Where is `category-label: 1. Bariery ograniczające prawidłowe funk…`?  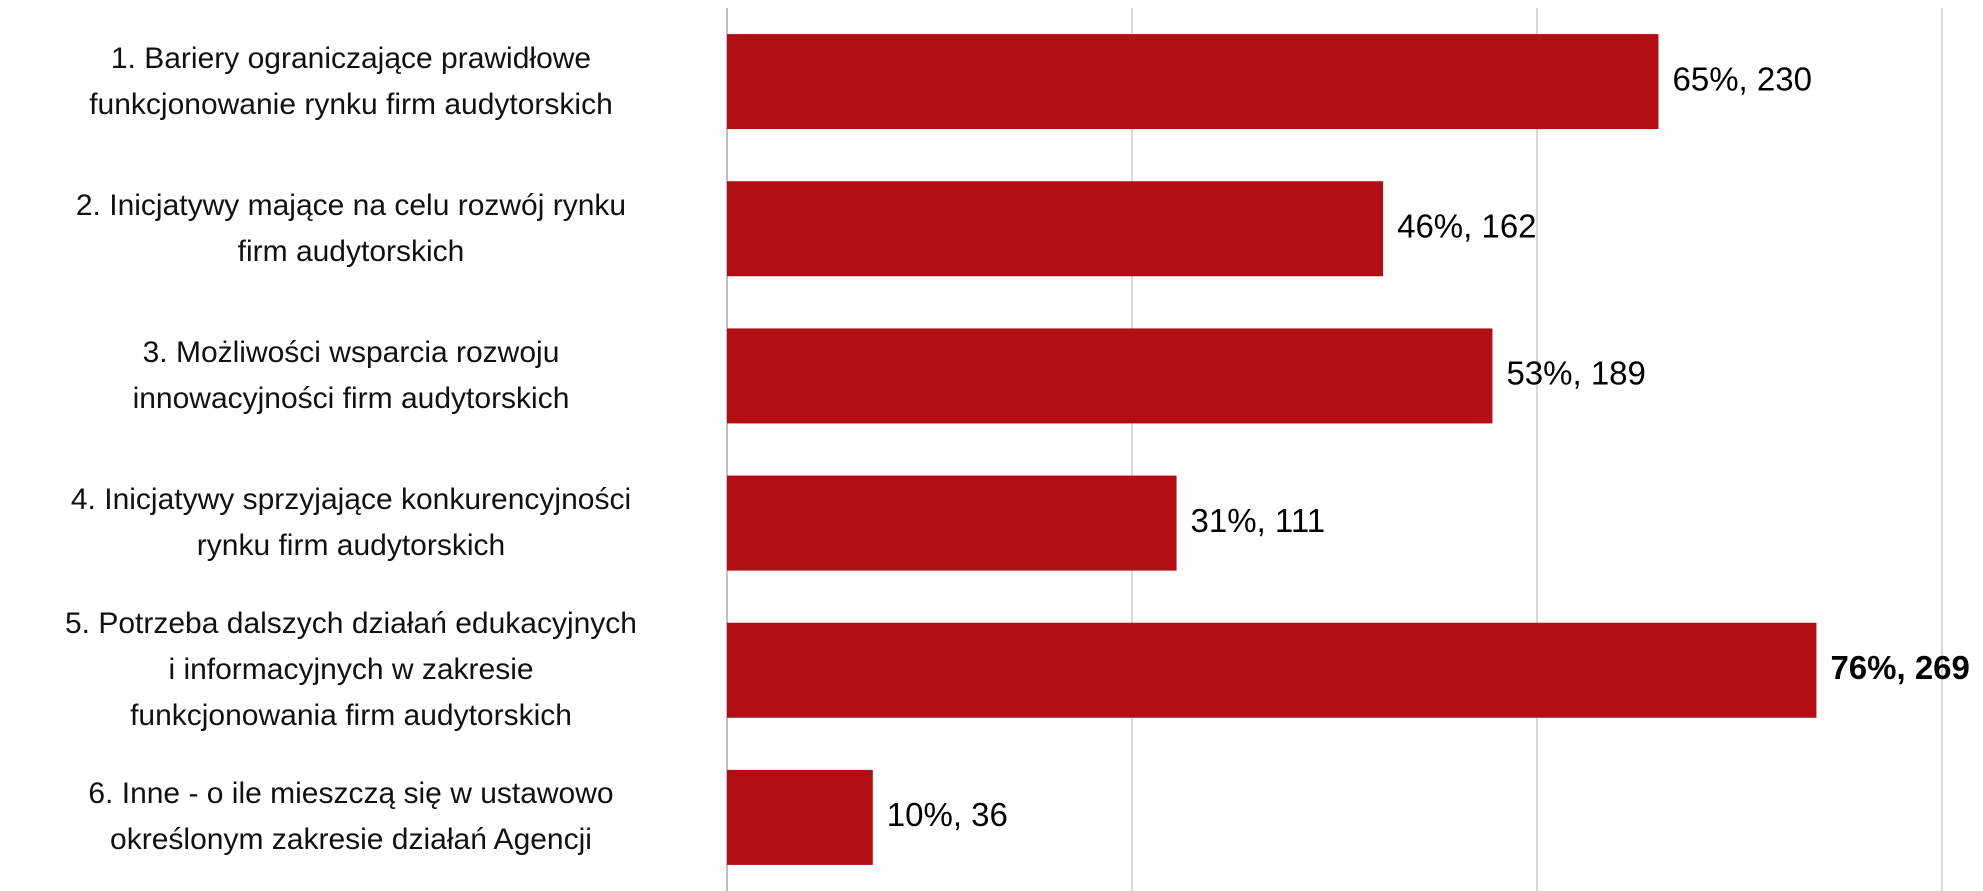
category-label: 1. Bariery ograniczające prawidłowe funk… is located at coordinates (351, 81).